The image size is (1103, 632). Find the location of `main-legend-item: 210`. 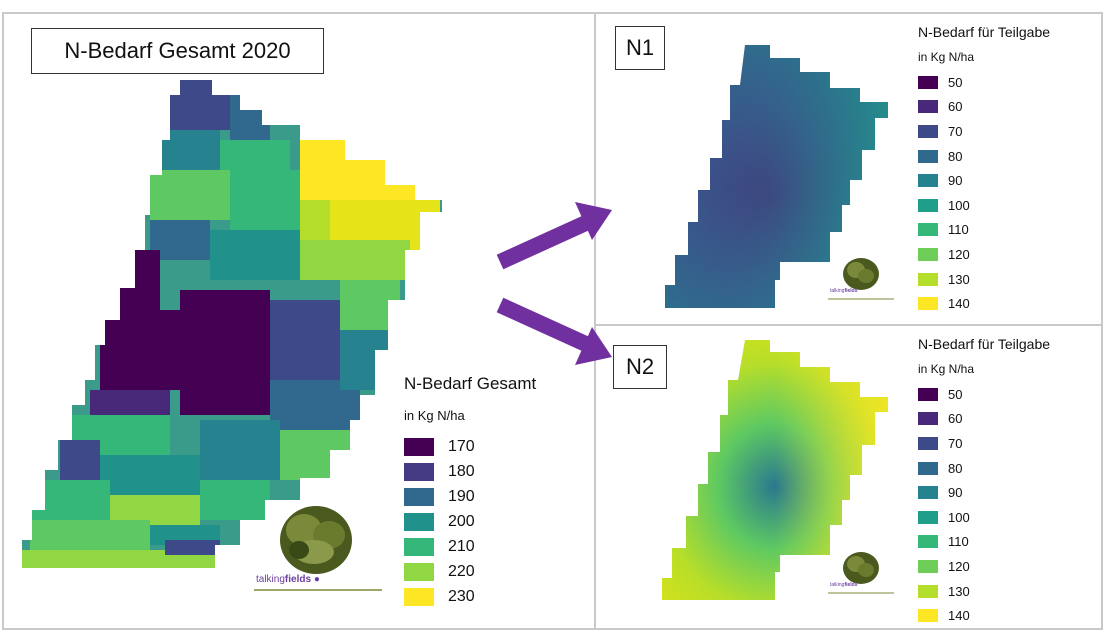

main-legend-item: 210 is located at coordinates (470, 546).